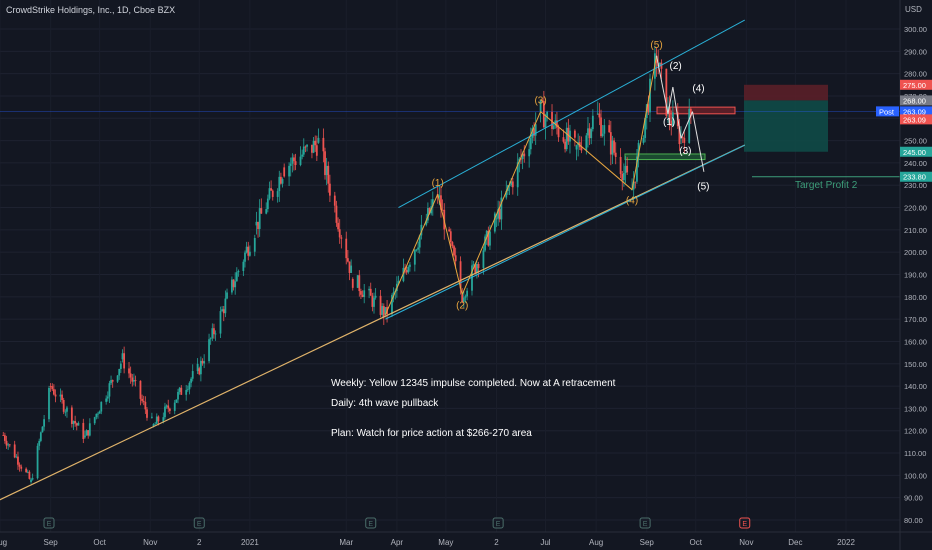  What do you see at coordinates (411, 254) in the screenshot?
I see `wave-path-orange` at bounding box center [411, 254].